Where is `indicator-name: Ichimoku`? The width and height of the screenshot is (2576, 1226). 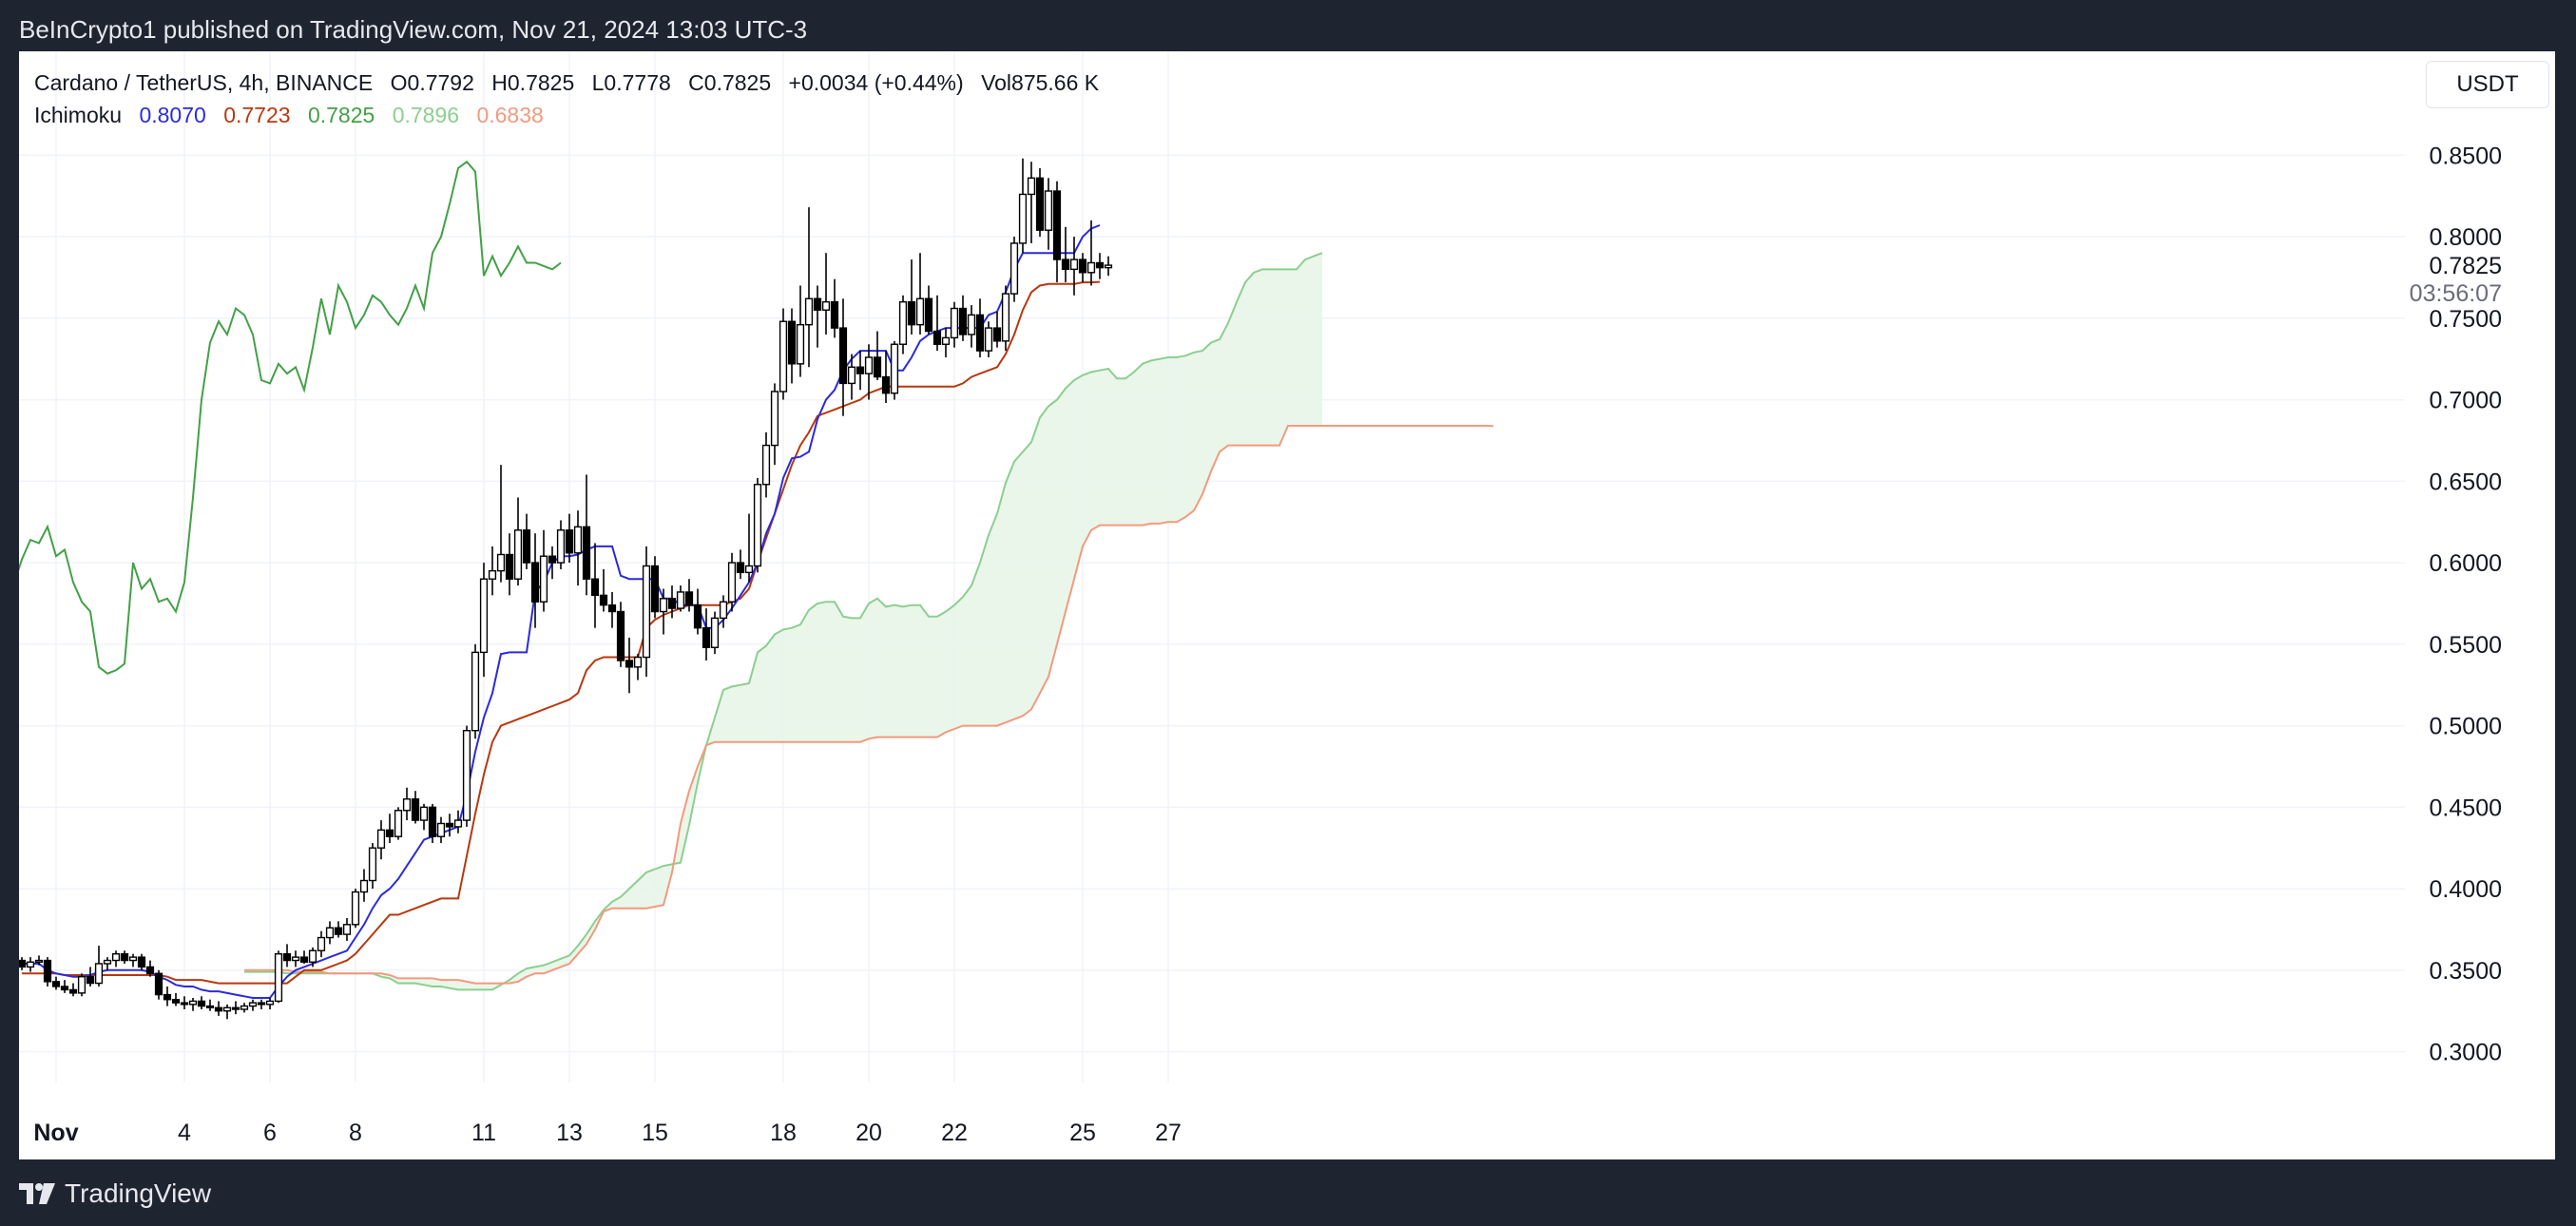 indicator-name: Ichimoku is located at coordinates (78, 115).